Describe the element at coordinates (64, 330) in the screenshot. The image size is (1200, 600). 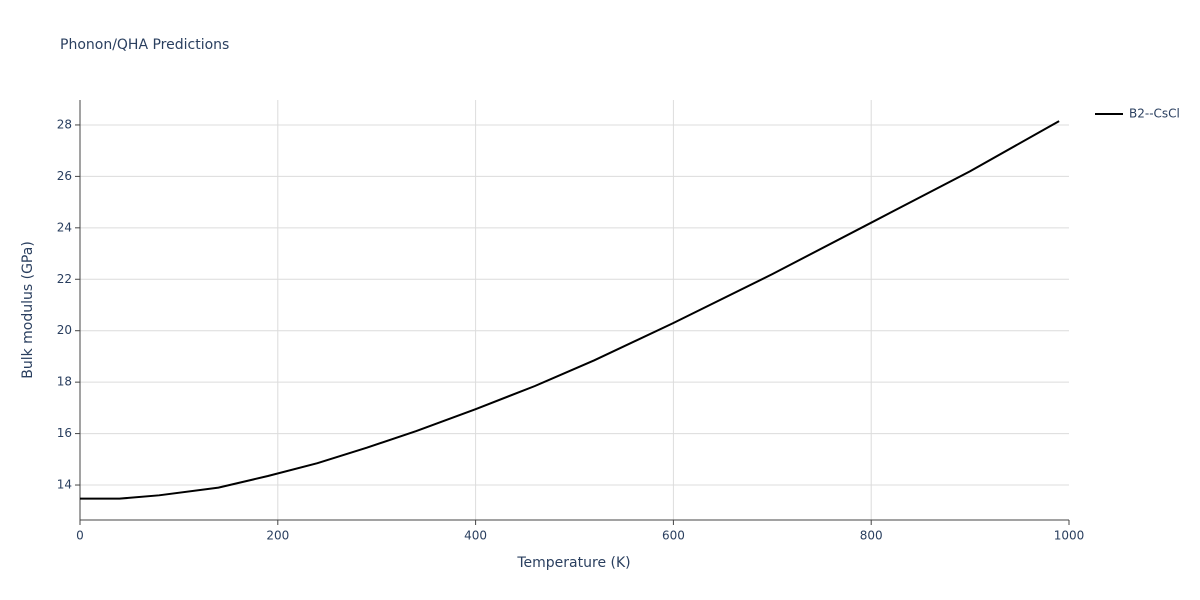
I see `y-tick-label: 20` at that location.